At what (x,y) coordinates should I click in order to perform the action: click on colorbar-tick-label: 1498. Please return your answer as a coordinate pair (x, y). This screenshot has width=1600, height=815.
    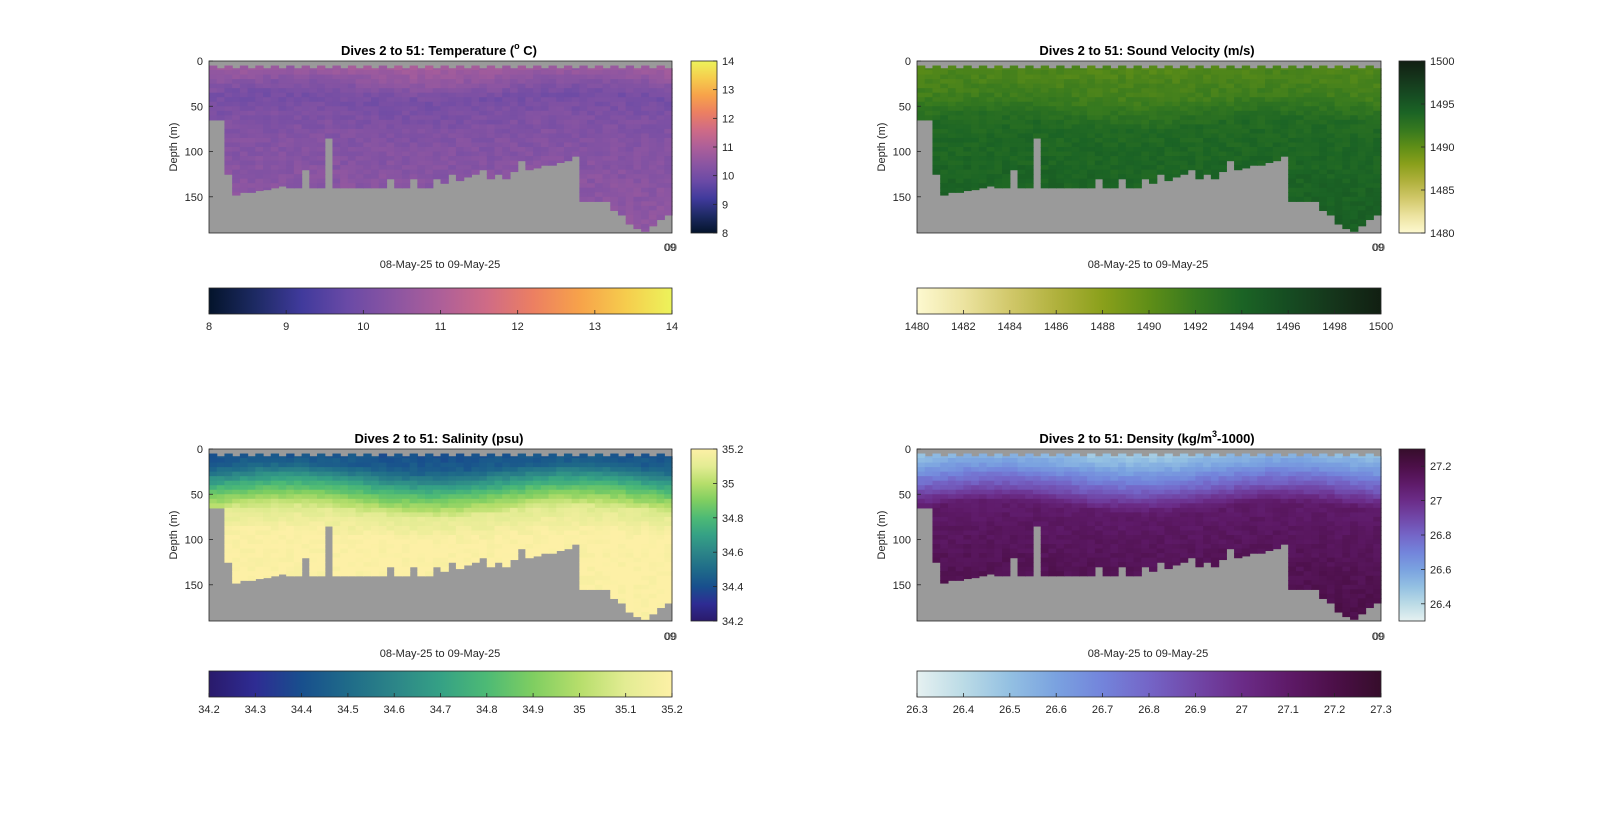
    Looking at the image, I should click on (1334, 327).